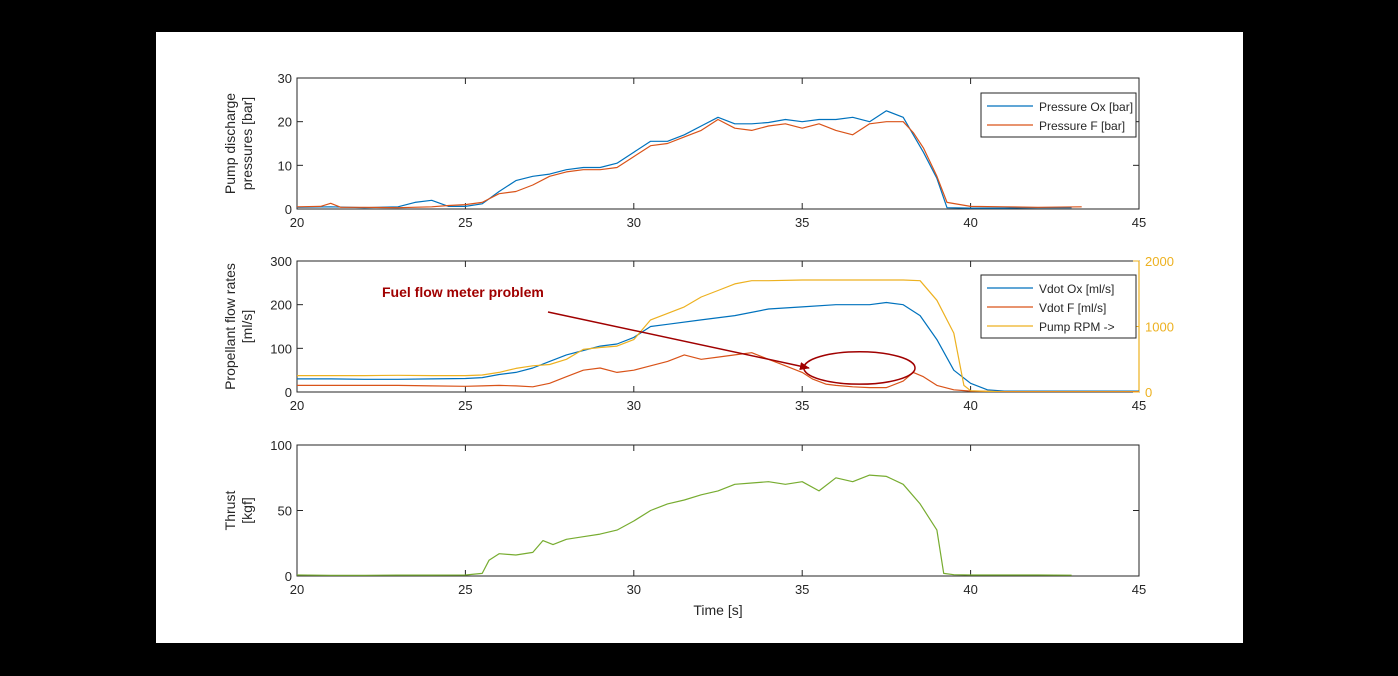  Describe the element at coordinates (859, 368) in the screenshot. I see `annotation-ellipse` at that location.